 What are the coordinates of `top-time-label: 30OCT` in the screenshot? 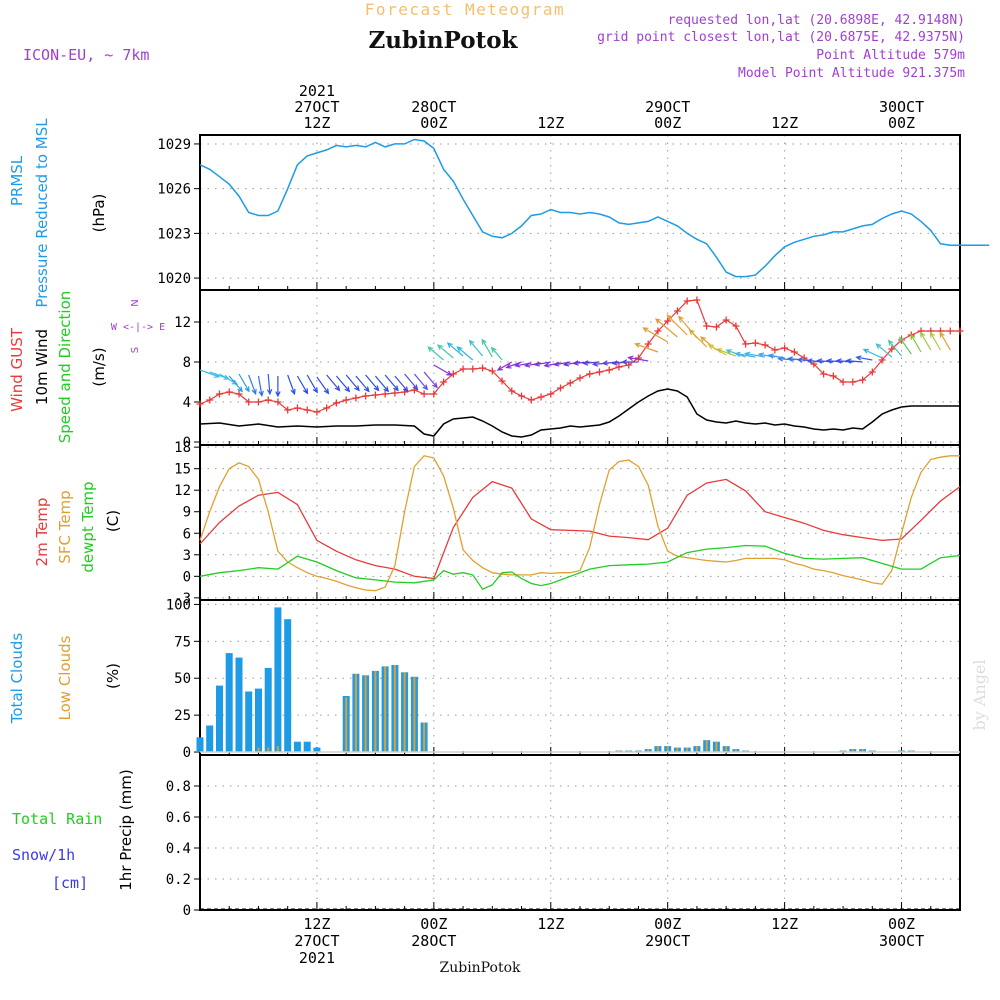 It's located at (901, 107).